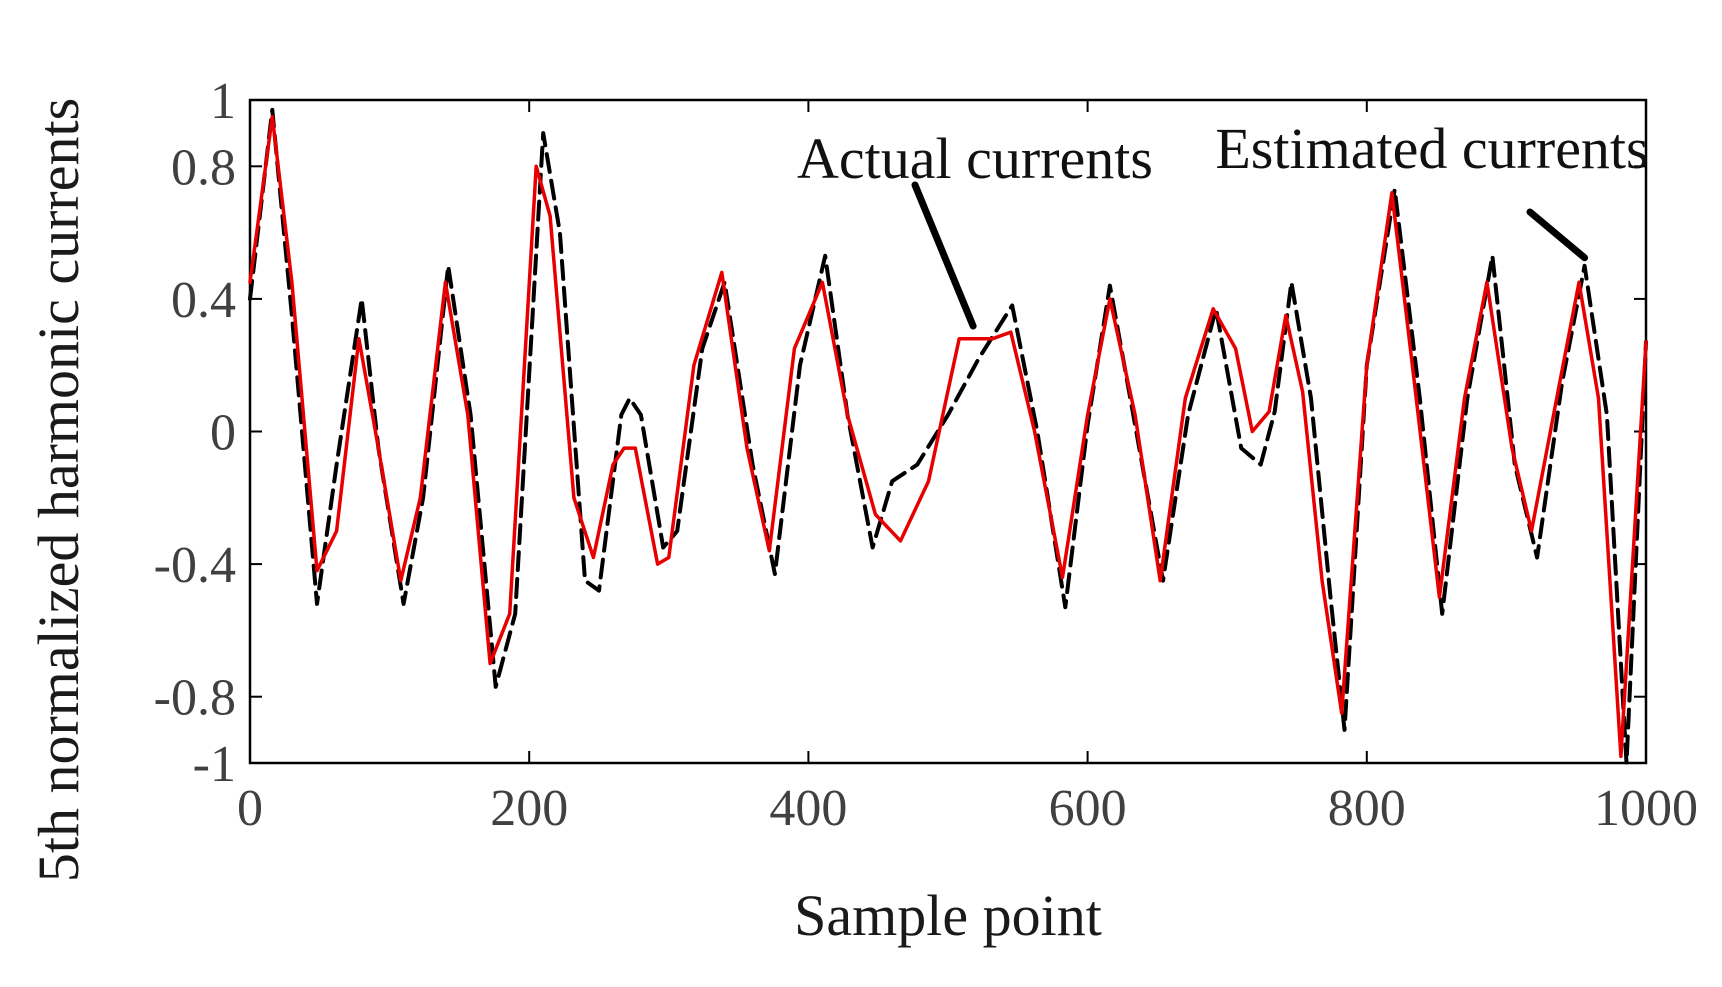 Image resolution: width=1722 pixels, height=987 pixels. I want to click on x-tick-label: 800, so click(1367, 808).